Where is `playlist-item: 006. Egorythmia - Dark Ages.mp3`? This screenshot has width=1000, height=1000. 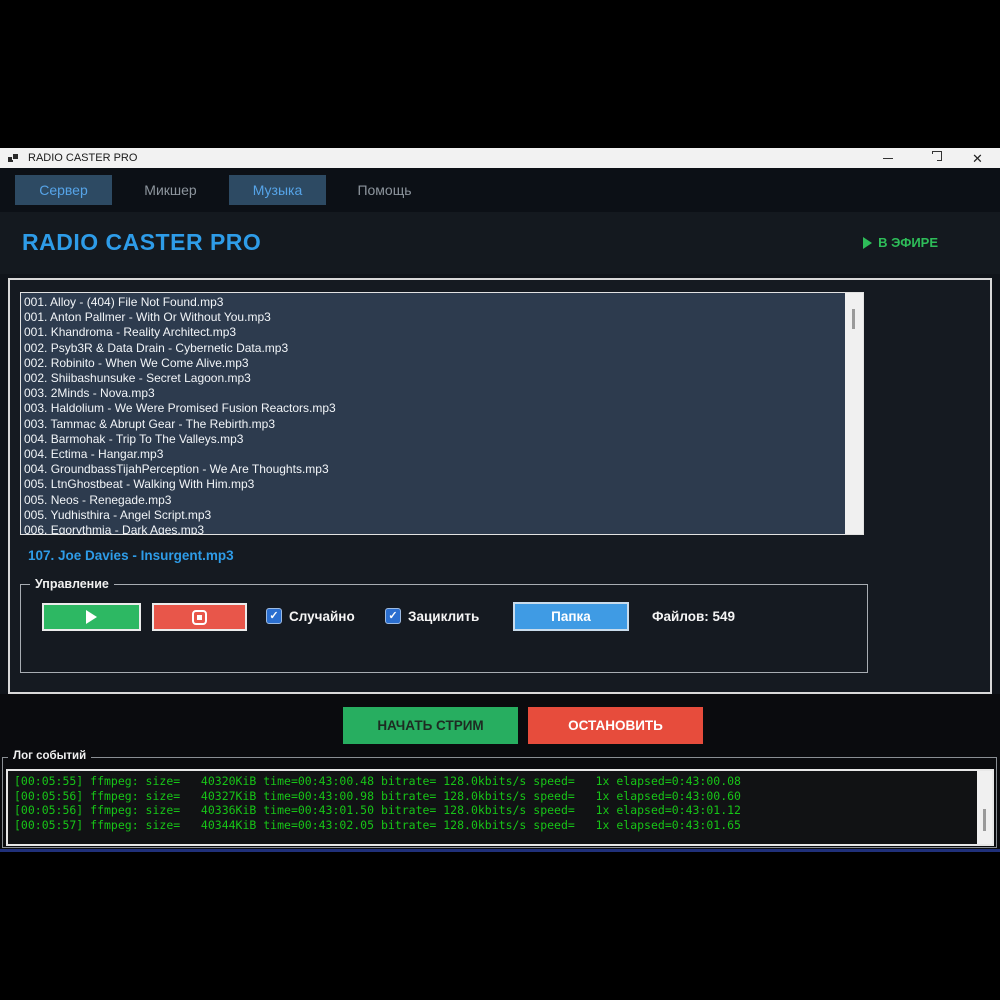 playlist-item: 006. Egorythmia - Dark Ages.mp3 is located at coordinates (114, 529).